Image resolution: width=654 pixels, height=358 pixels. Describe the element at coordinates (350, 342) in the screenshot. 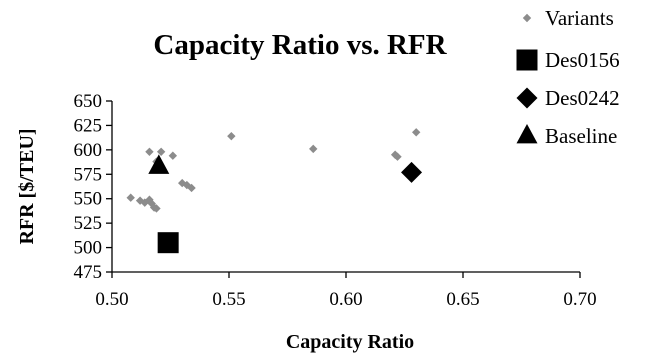

I see `x-axis-title: Capacity Ratio` at that location.